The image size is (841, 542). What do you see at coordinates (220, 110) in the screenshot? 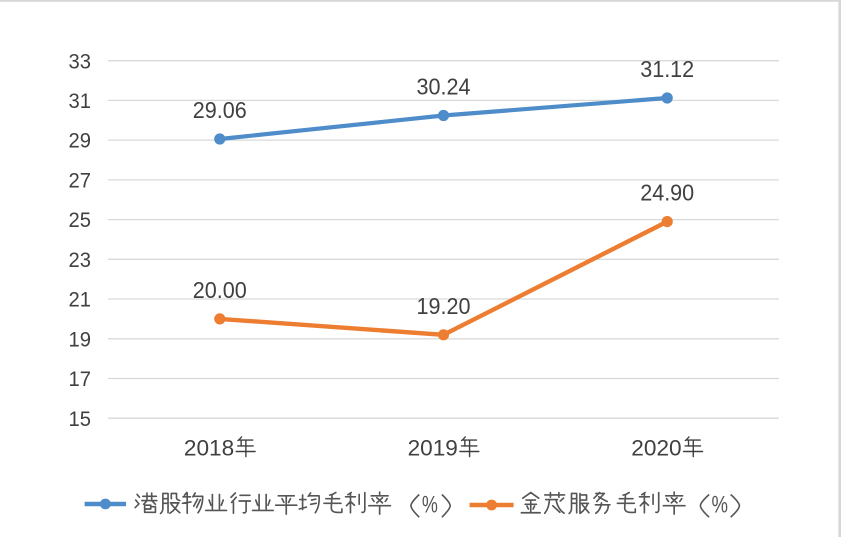
I see `svg-text: 29.06` at bounding box center [220, 110].